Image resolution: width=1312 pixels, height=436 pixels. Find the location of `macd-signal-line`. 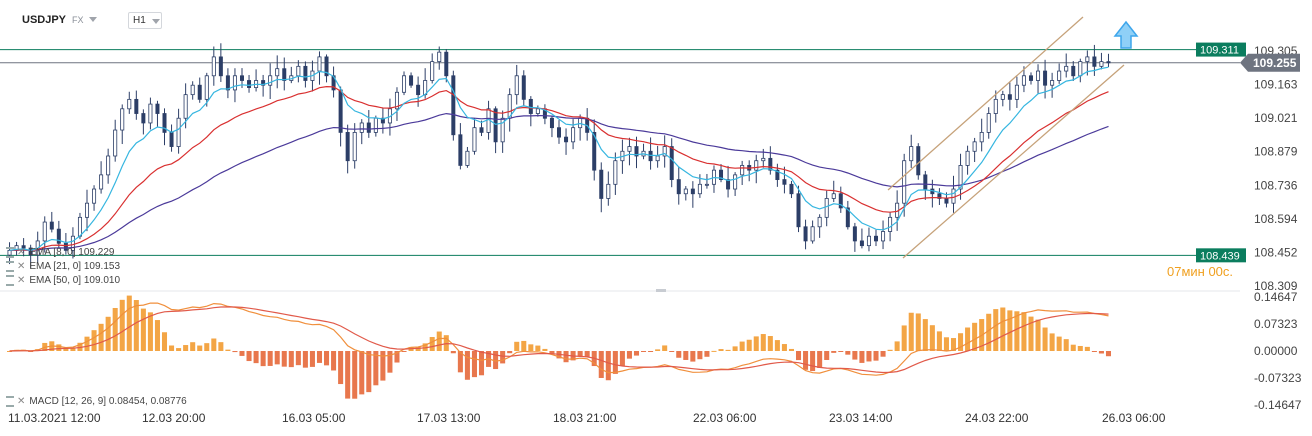

macd-signal-line is located at coordinates (559, 340).